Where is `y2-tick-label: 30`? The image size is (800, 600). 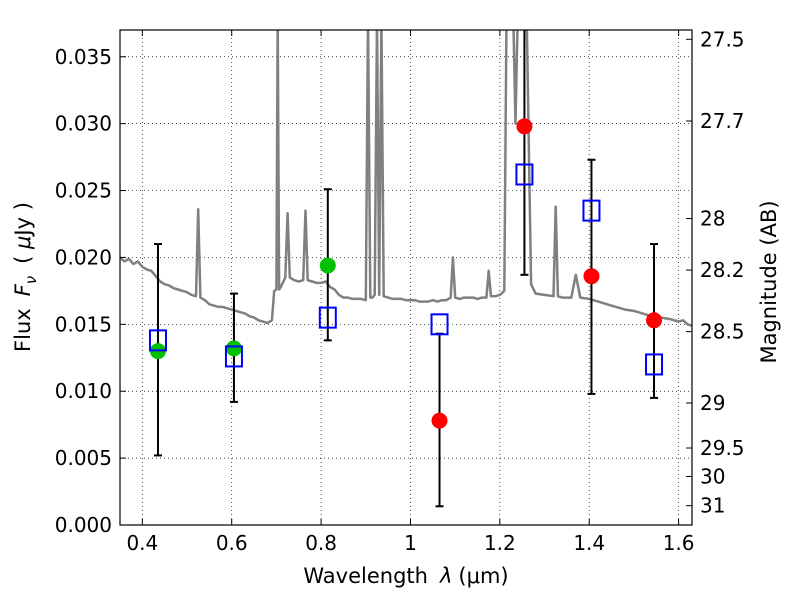
y2-tick-label: 30 is located at coordinates (712, 476).